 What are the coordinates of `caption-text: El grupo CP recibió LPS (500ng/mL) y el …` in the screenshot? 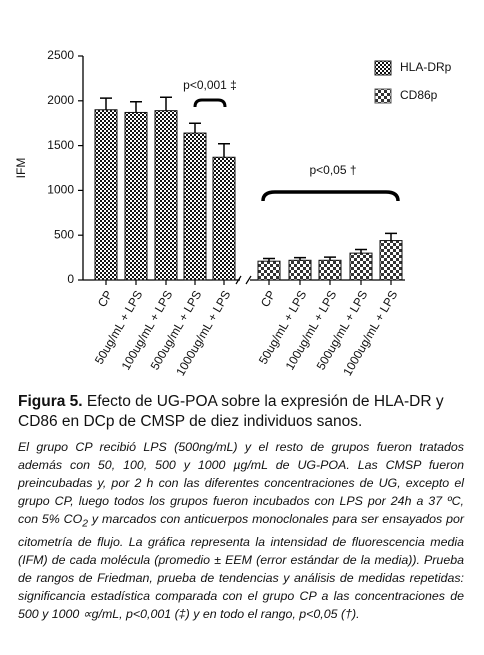 It's located at (241, 483).